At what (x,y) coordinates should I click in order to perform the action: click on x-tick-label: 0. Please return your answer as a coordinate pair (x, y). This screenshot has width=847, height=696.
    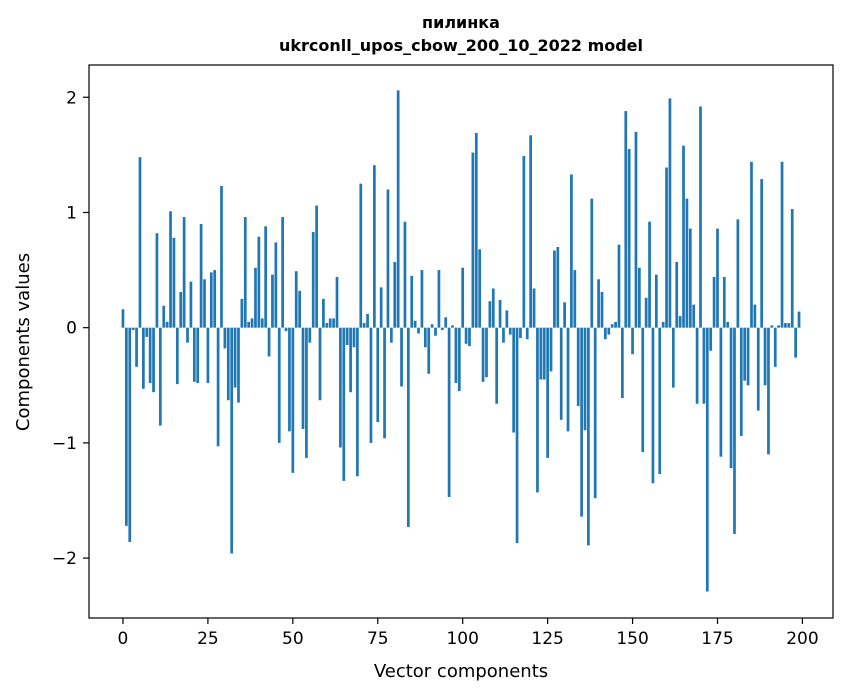
    Looking at the image, I should click on (123, 639).